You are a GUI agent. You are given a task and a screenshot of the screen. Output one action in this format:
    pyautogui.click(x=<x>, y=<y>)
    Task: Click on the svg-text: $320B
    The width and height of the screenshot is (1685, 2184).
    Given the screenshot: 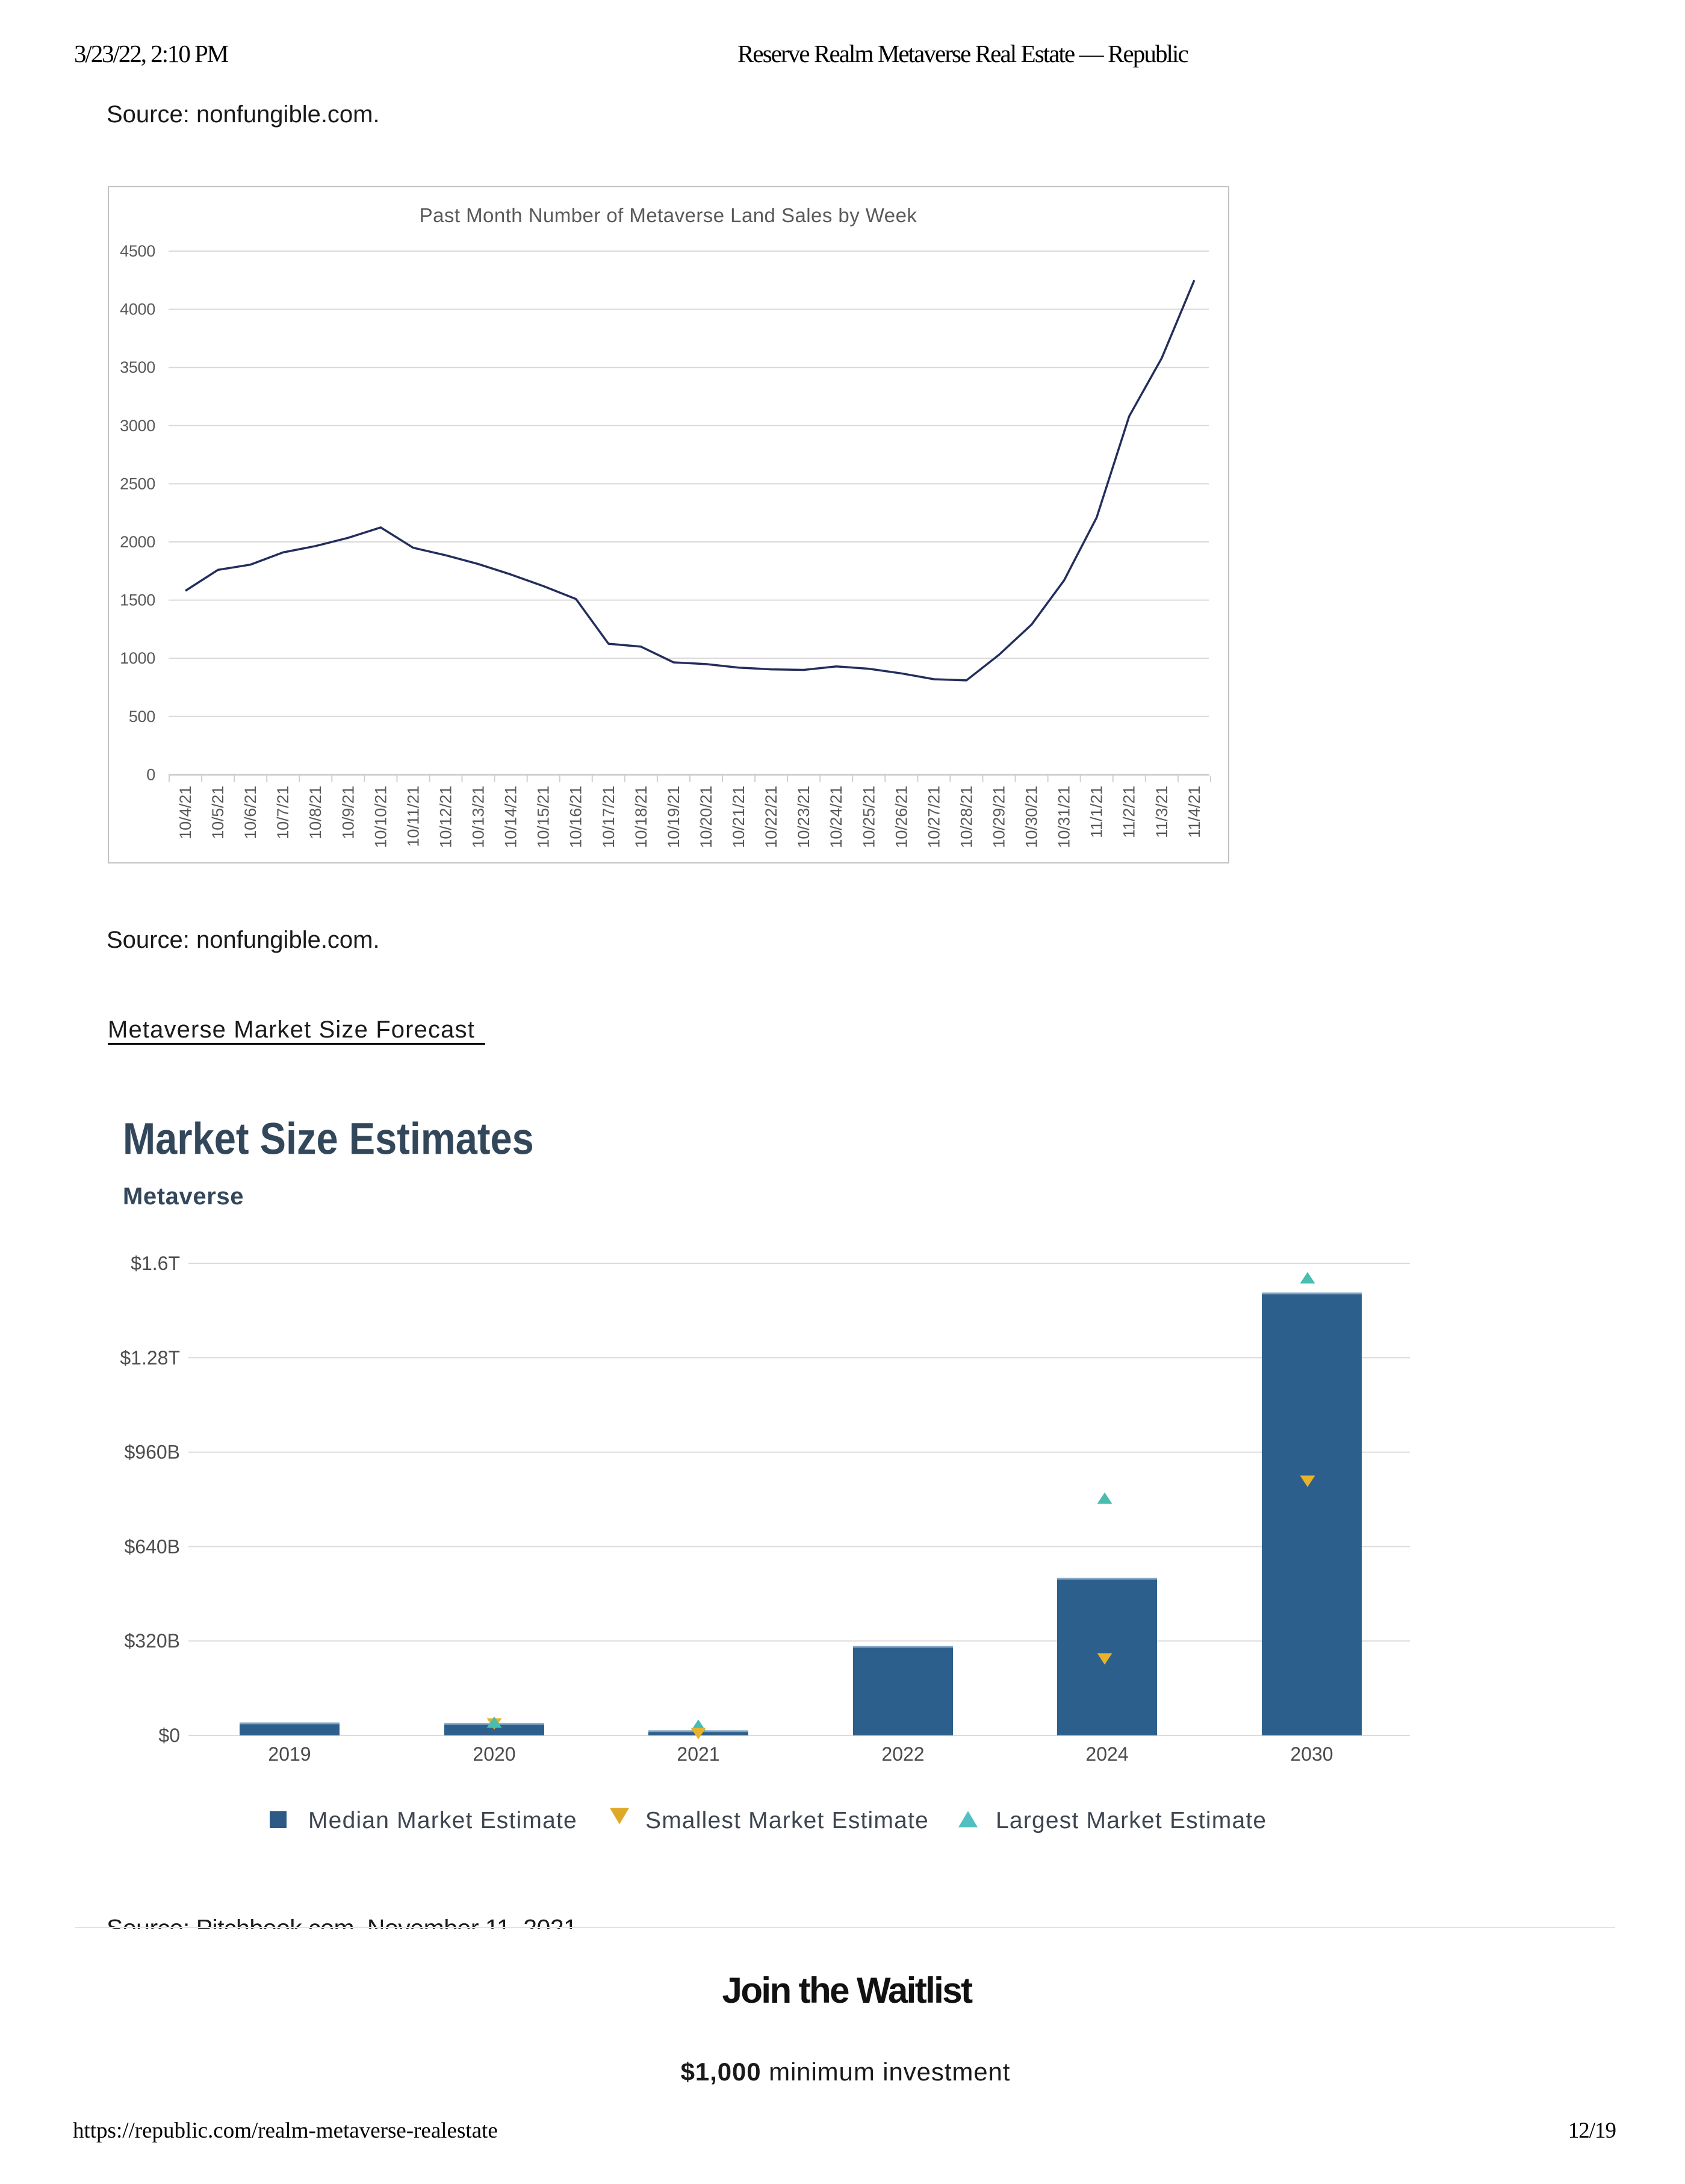 What is the action you would take?
    pyautogui.click(x=152, y=1641)
    